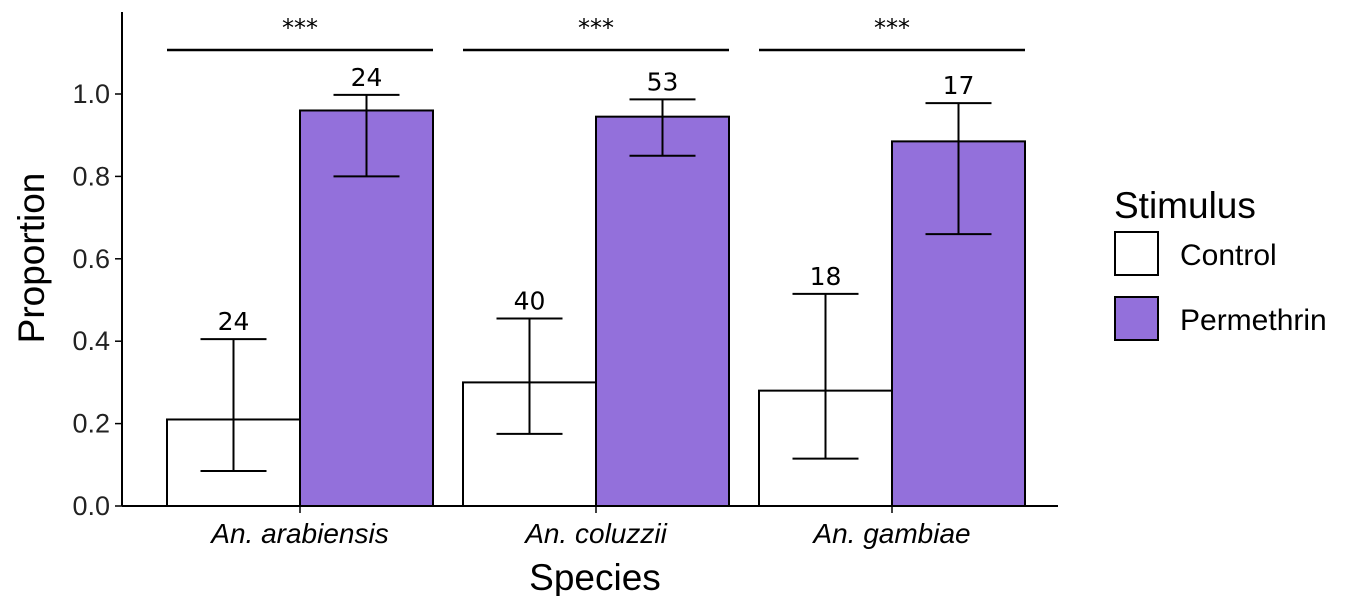 This screenshot has width=1363, height=596. I want to click on sample-size-label: 18, so click(826, 276).